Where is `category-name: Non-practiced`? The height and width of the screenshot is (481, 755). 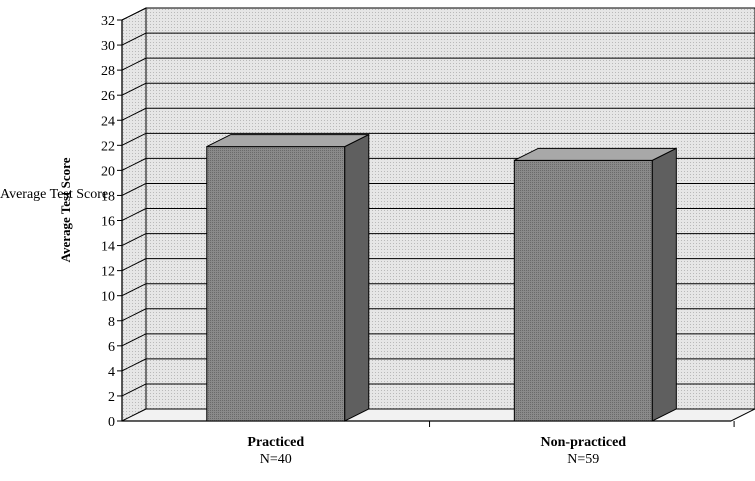
category-name: Non-practiced is located at coordinates (583, 442).